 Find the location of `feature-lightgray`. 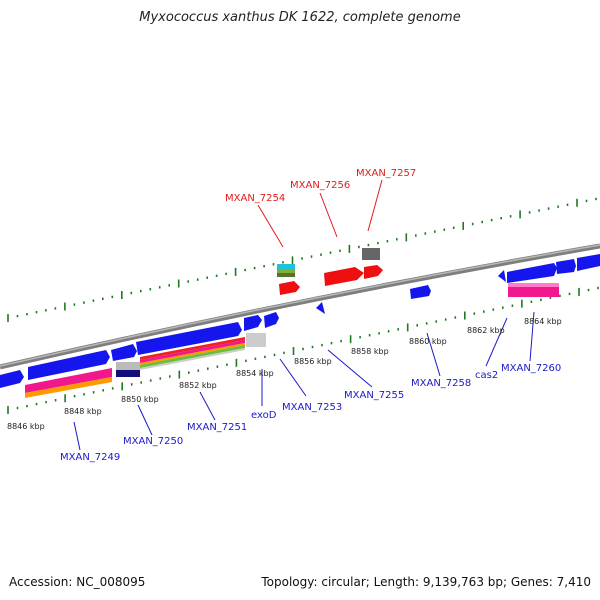

feature-lightgray is located at coordinates (256, 340).